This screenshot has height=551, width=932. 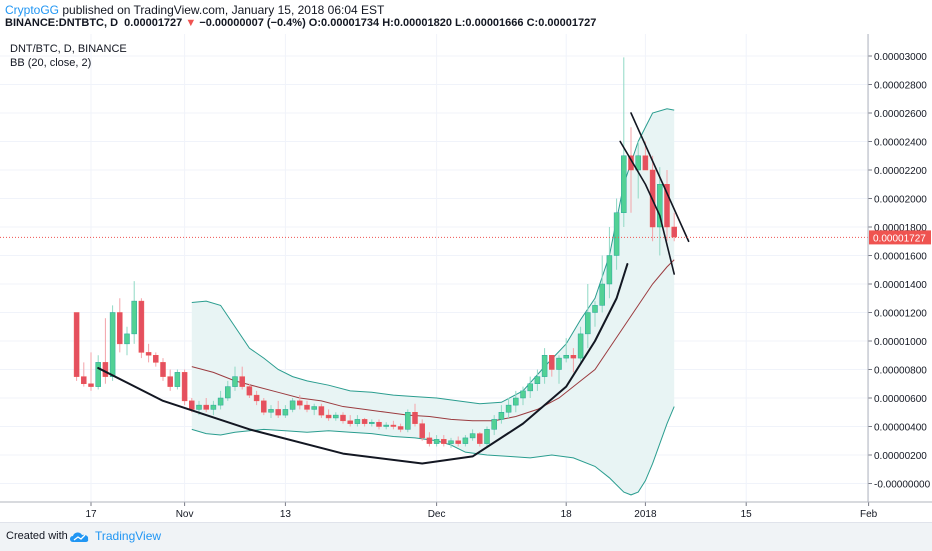 What do you see at coordinates (286, 514) in the screenshot?
I see `x-tick-label: 13` at bounding box center [286, 514].